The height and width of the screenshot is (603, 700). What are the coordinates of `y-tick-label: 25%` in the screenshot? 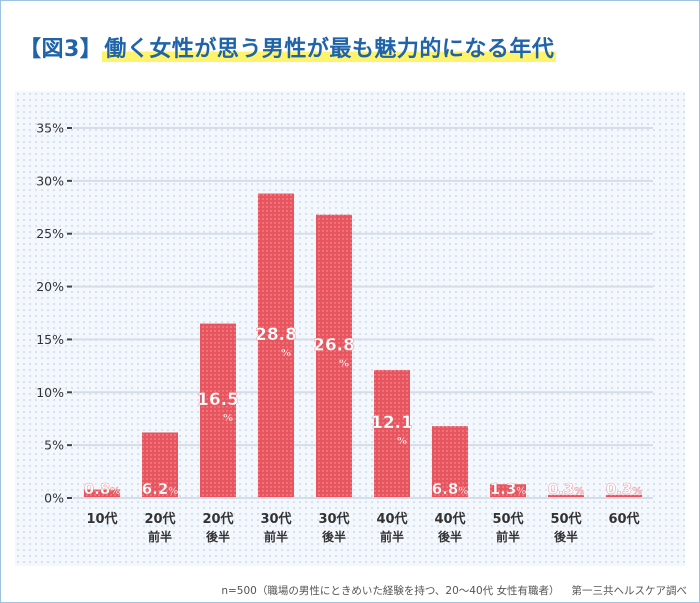 It's located at (50, 233).